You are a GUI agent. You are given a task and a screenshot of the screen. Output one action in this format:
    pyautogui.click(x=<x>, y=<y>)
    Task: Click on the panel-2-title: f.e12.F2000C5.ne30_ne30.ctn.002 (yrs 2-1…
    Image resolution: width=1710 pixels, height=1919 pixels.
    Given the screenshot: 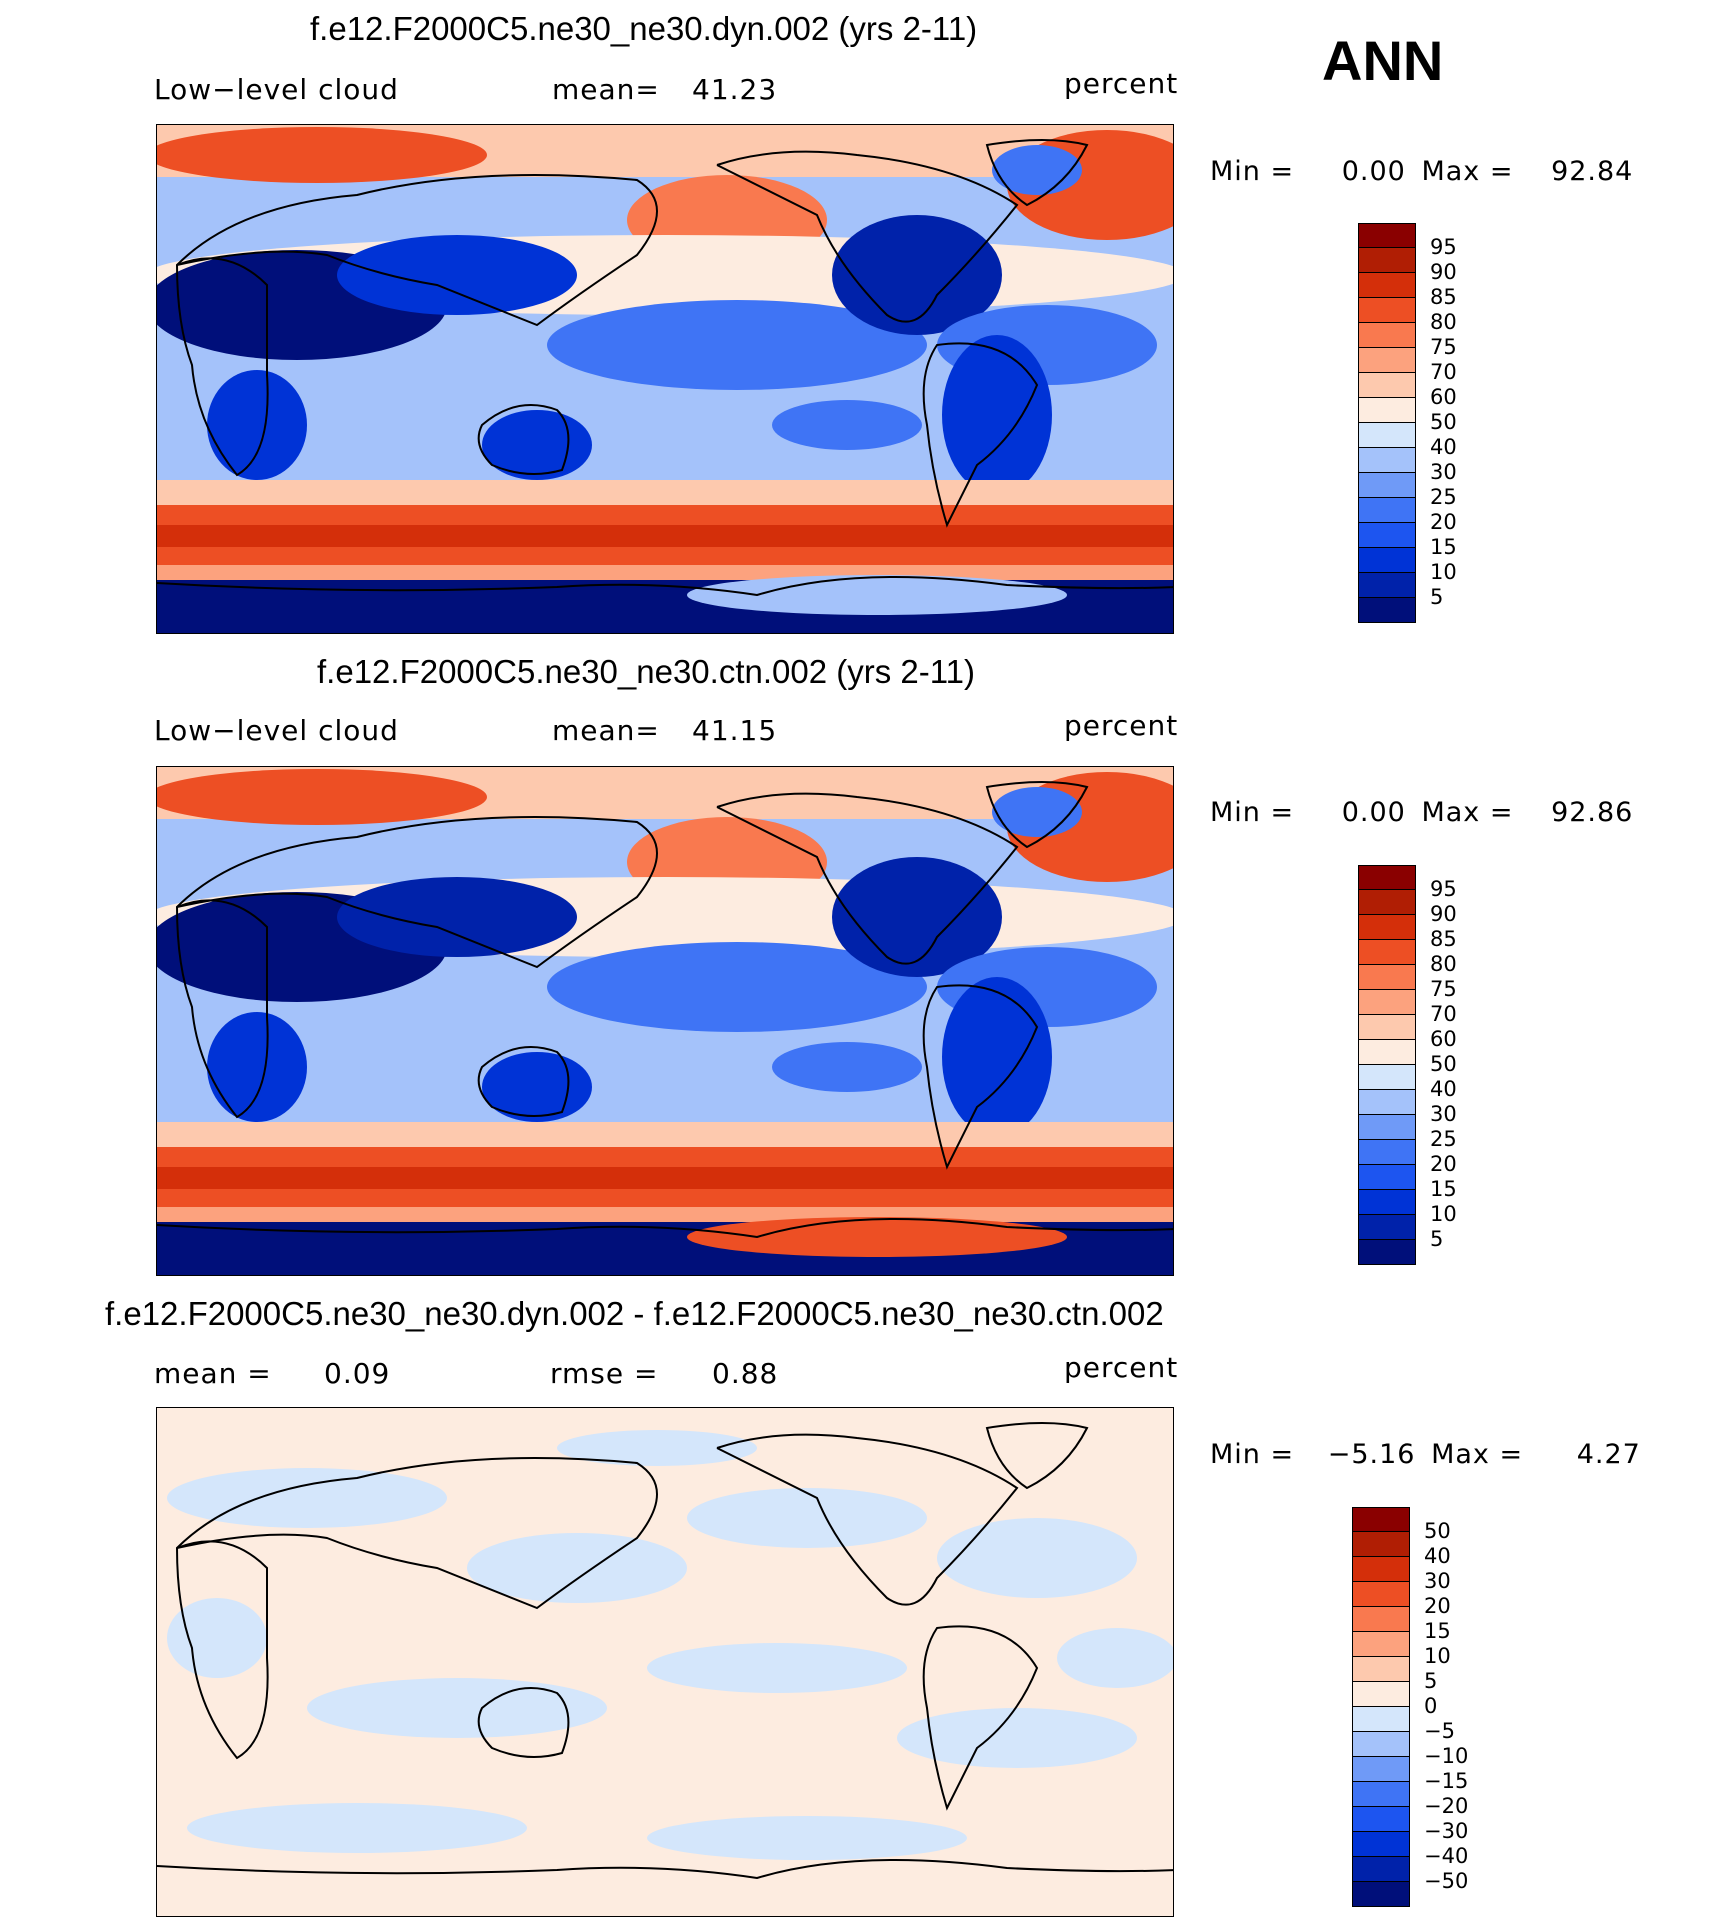 What is the action you would take?
    pyautogui.click(x=646, y=671)
    